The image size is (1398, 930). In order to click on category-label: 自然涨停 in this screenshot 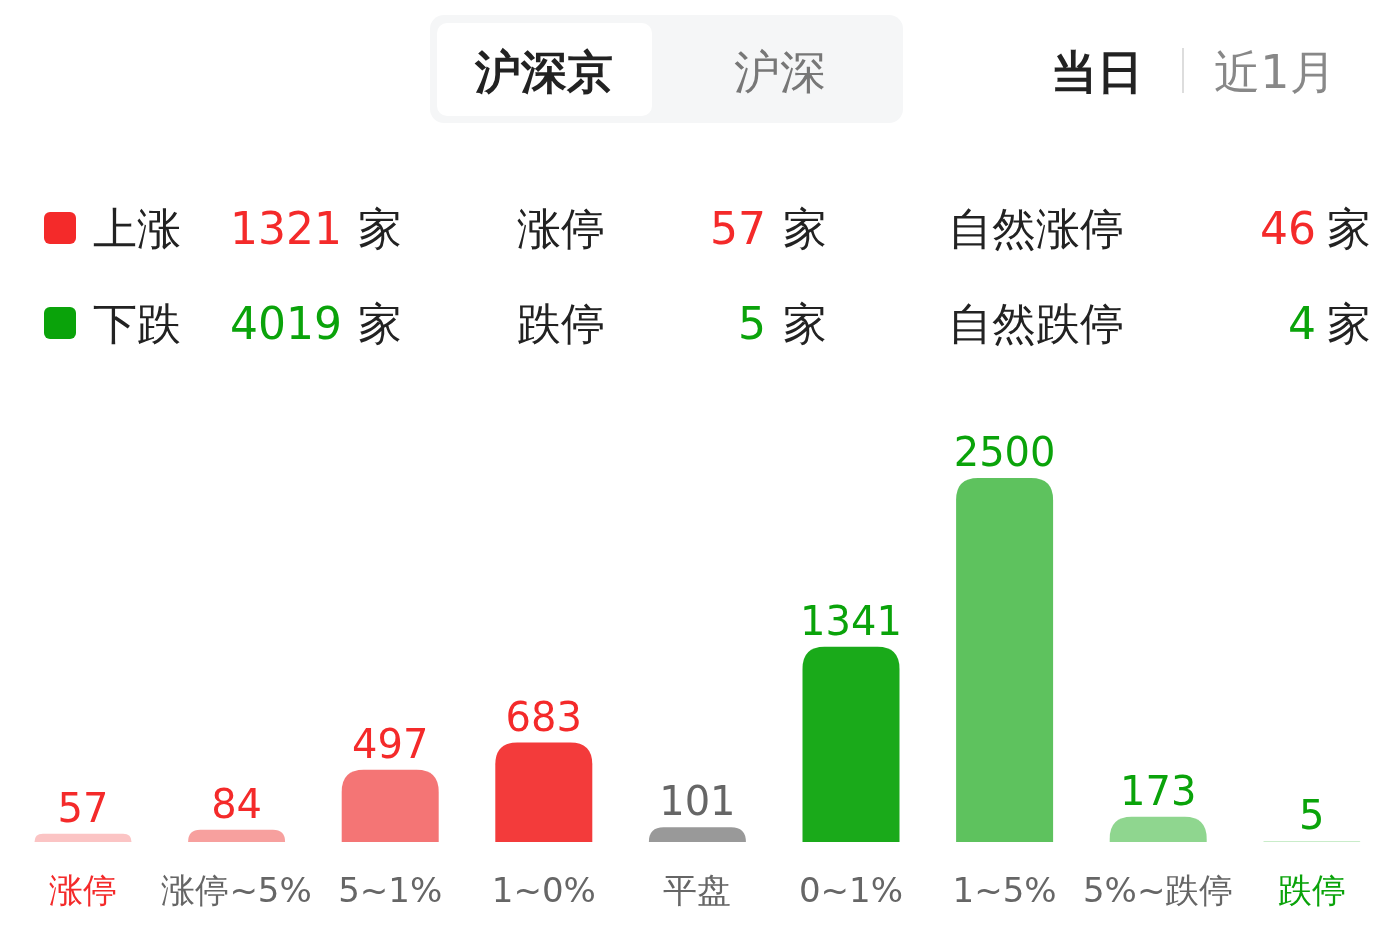, I will do `click(1036, 228)`.